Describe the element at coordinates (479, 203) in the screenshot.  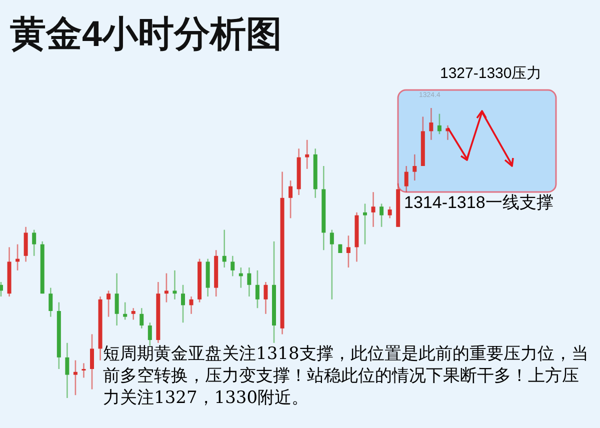
I see `annotation: 1314-1318一线支撑` at that location.